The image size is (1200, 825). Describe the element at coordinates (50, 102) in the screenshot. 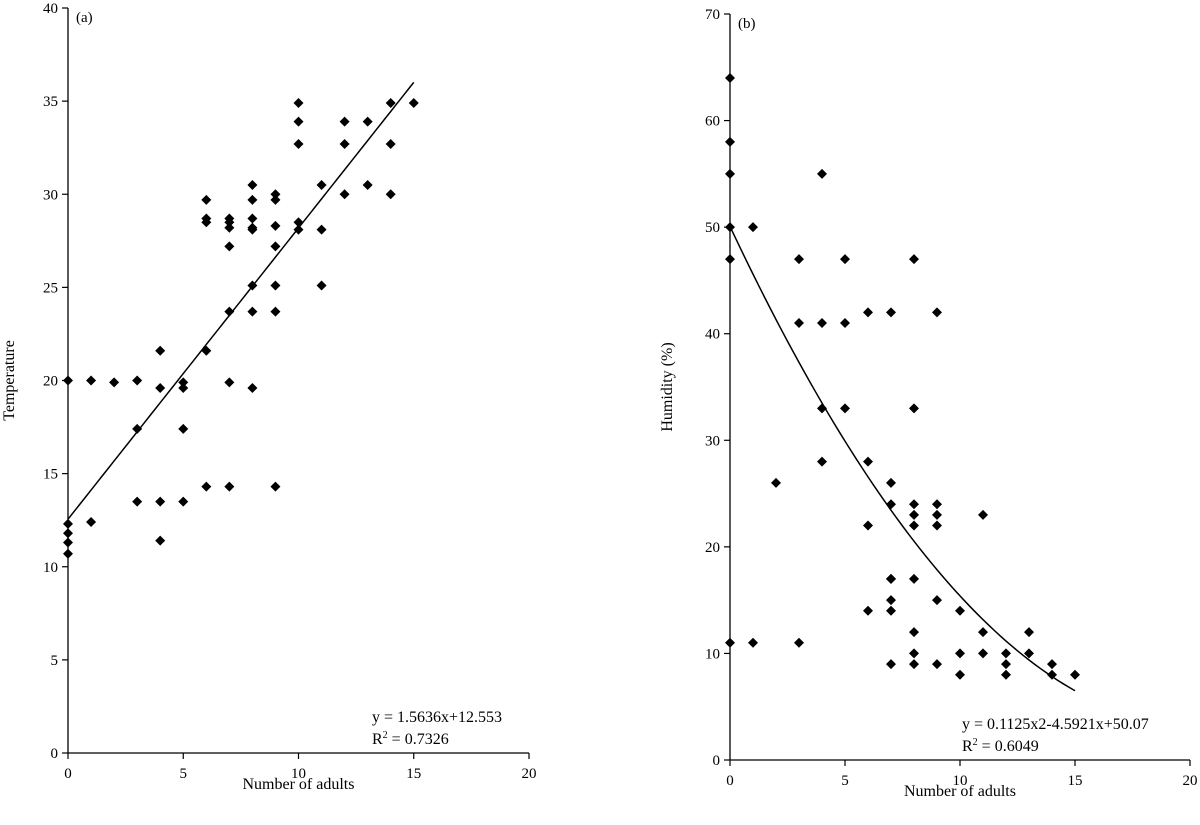

I see `y-tick-label: 35` at that location.